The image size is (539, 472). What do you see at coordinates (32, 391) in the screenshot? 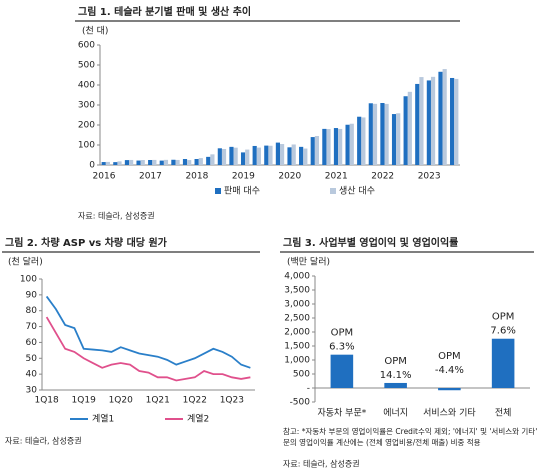
I see `y-tick-label: 30` at bounding box center [32, 391].